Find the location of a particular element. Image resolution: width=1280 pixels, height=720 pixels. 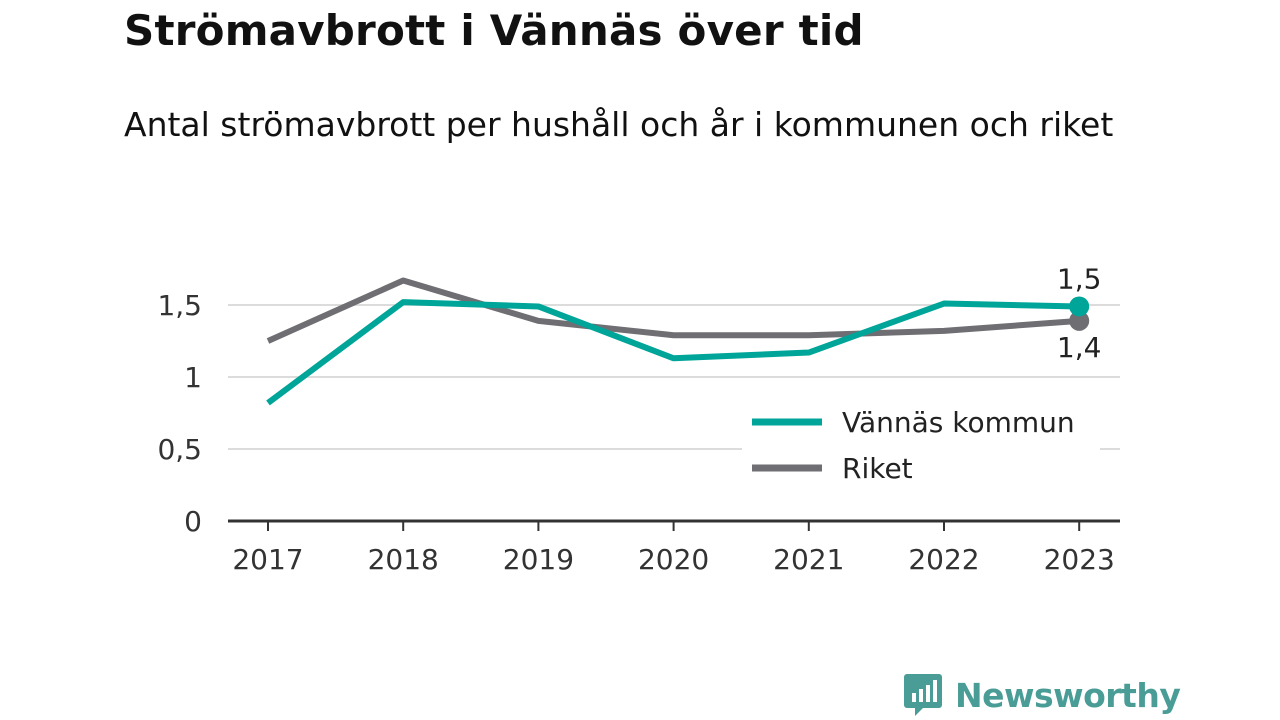

x-tick-label: 2019 is located at coordinates (538, 559).